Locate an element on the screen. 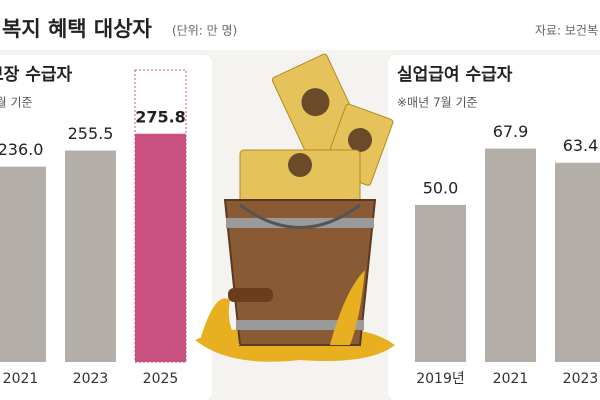 This screenshot has width=600, height=400. value-label: 255.5 is located at coordinates (91, 133).